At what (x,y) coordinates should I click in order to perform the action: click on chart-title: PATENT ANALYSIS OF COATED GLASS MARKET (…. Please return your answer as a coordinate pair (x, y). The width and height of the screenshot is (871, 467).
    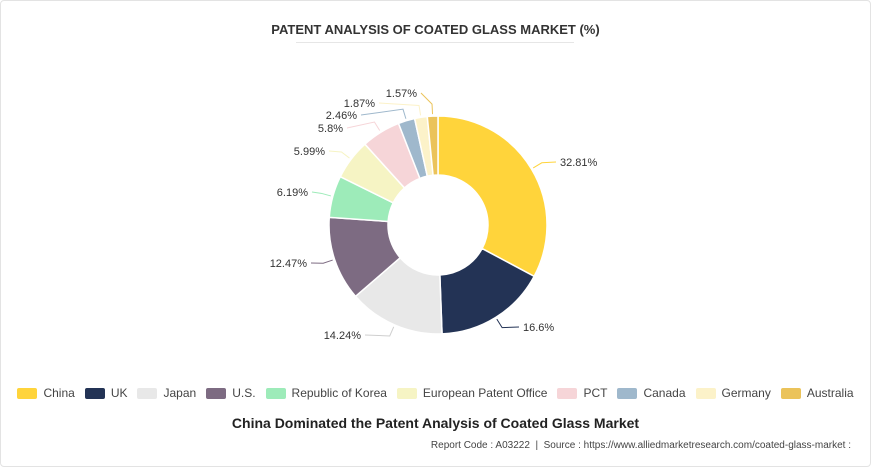
    Looking at the image, I should click on (435, 29).